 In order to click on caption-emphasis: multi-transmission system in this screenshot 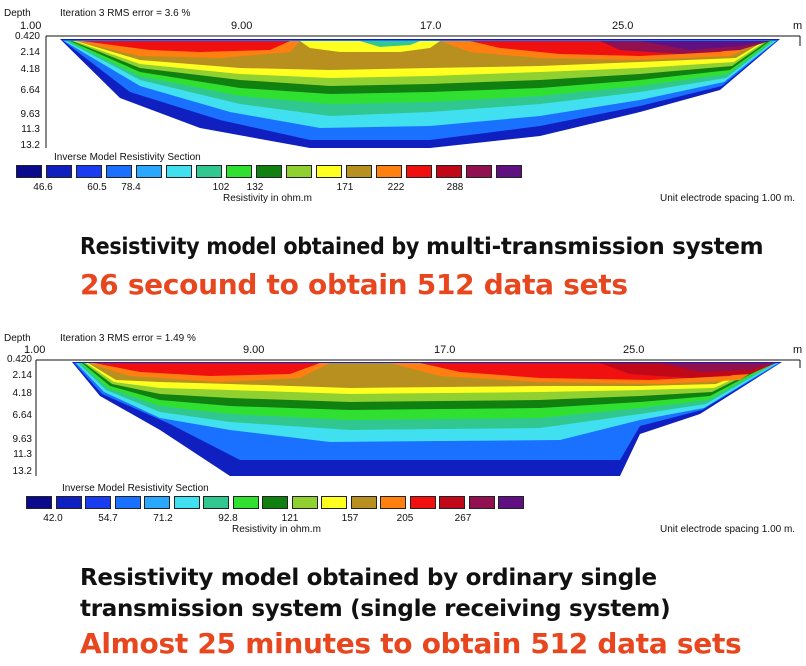, I will do `click(595, 247)`.